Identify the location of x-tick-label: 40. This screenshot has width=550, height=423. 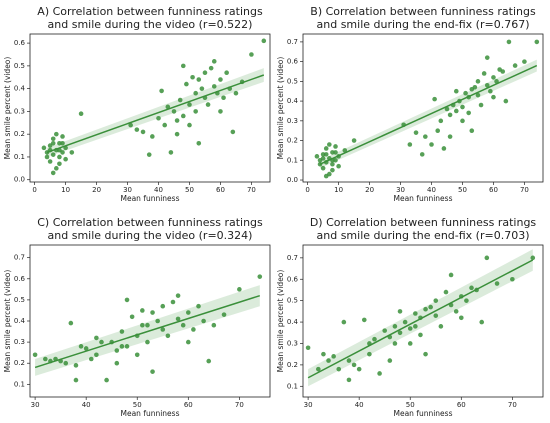
(86, 405).